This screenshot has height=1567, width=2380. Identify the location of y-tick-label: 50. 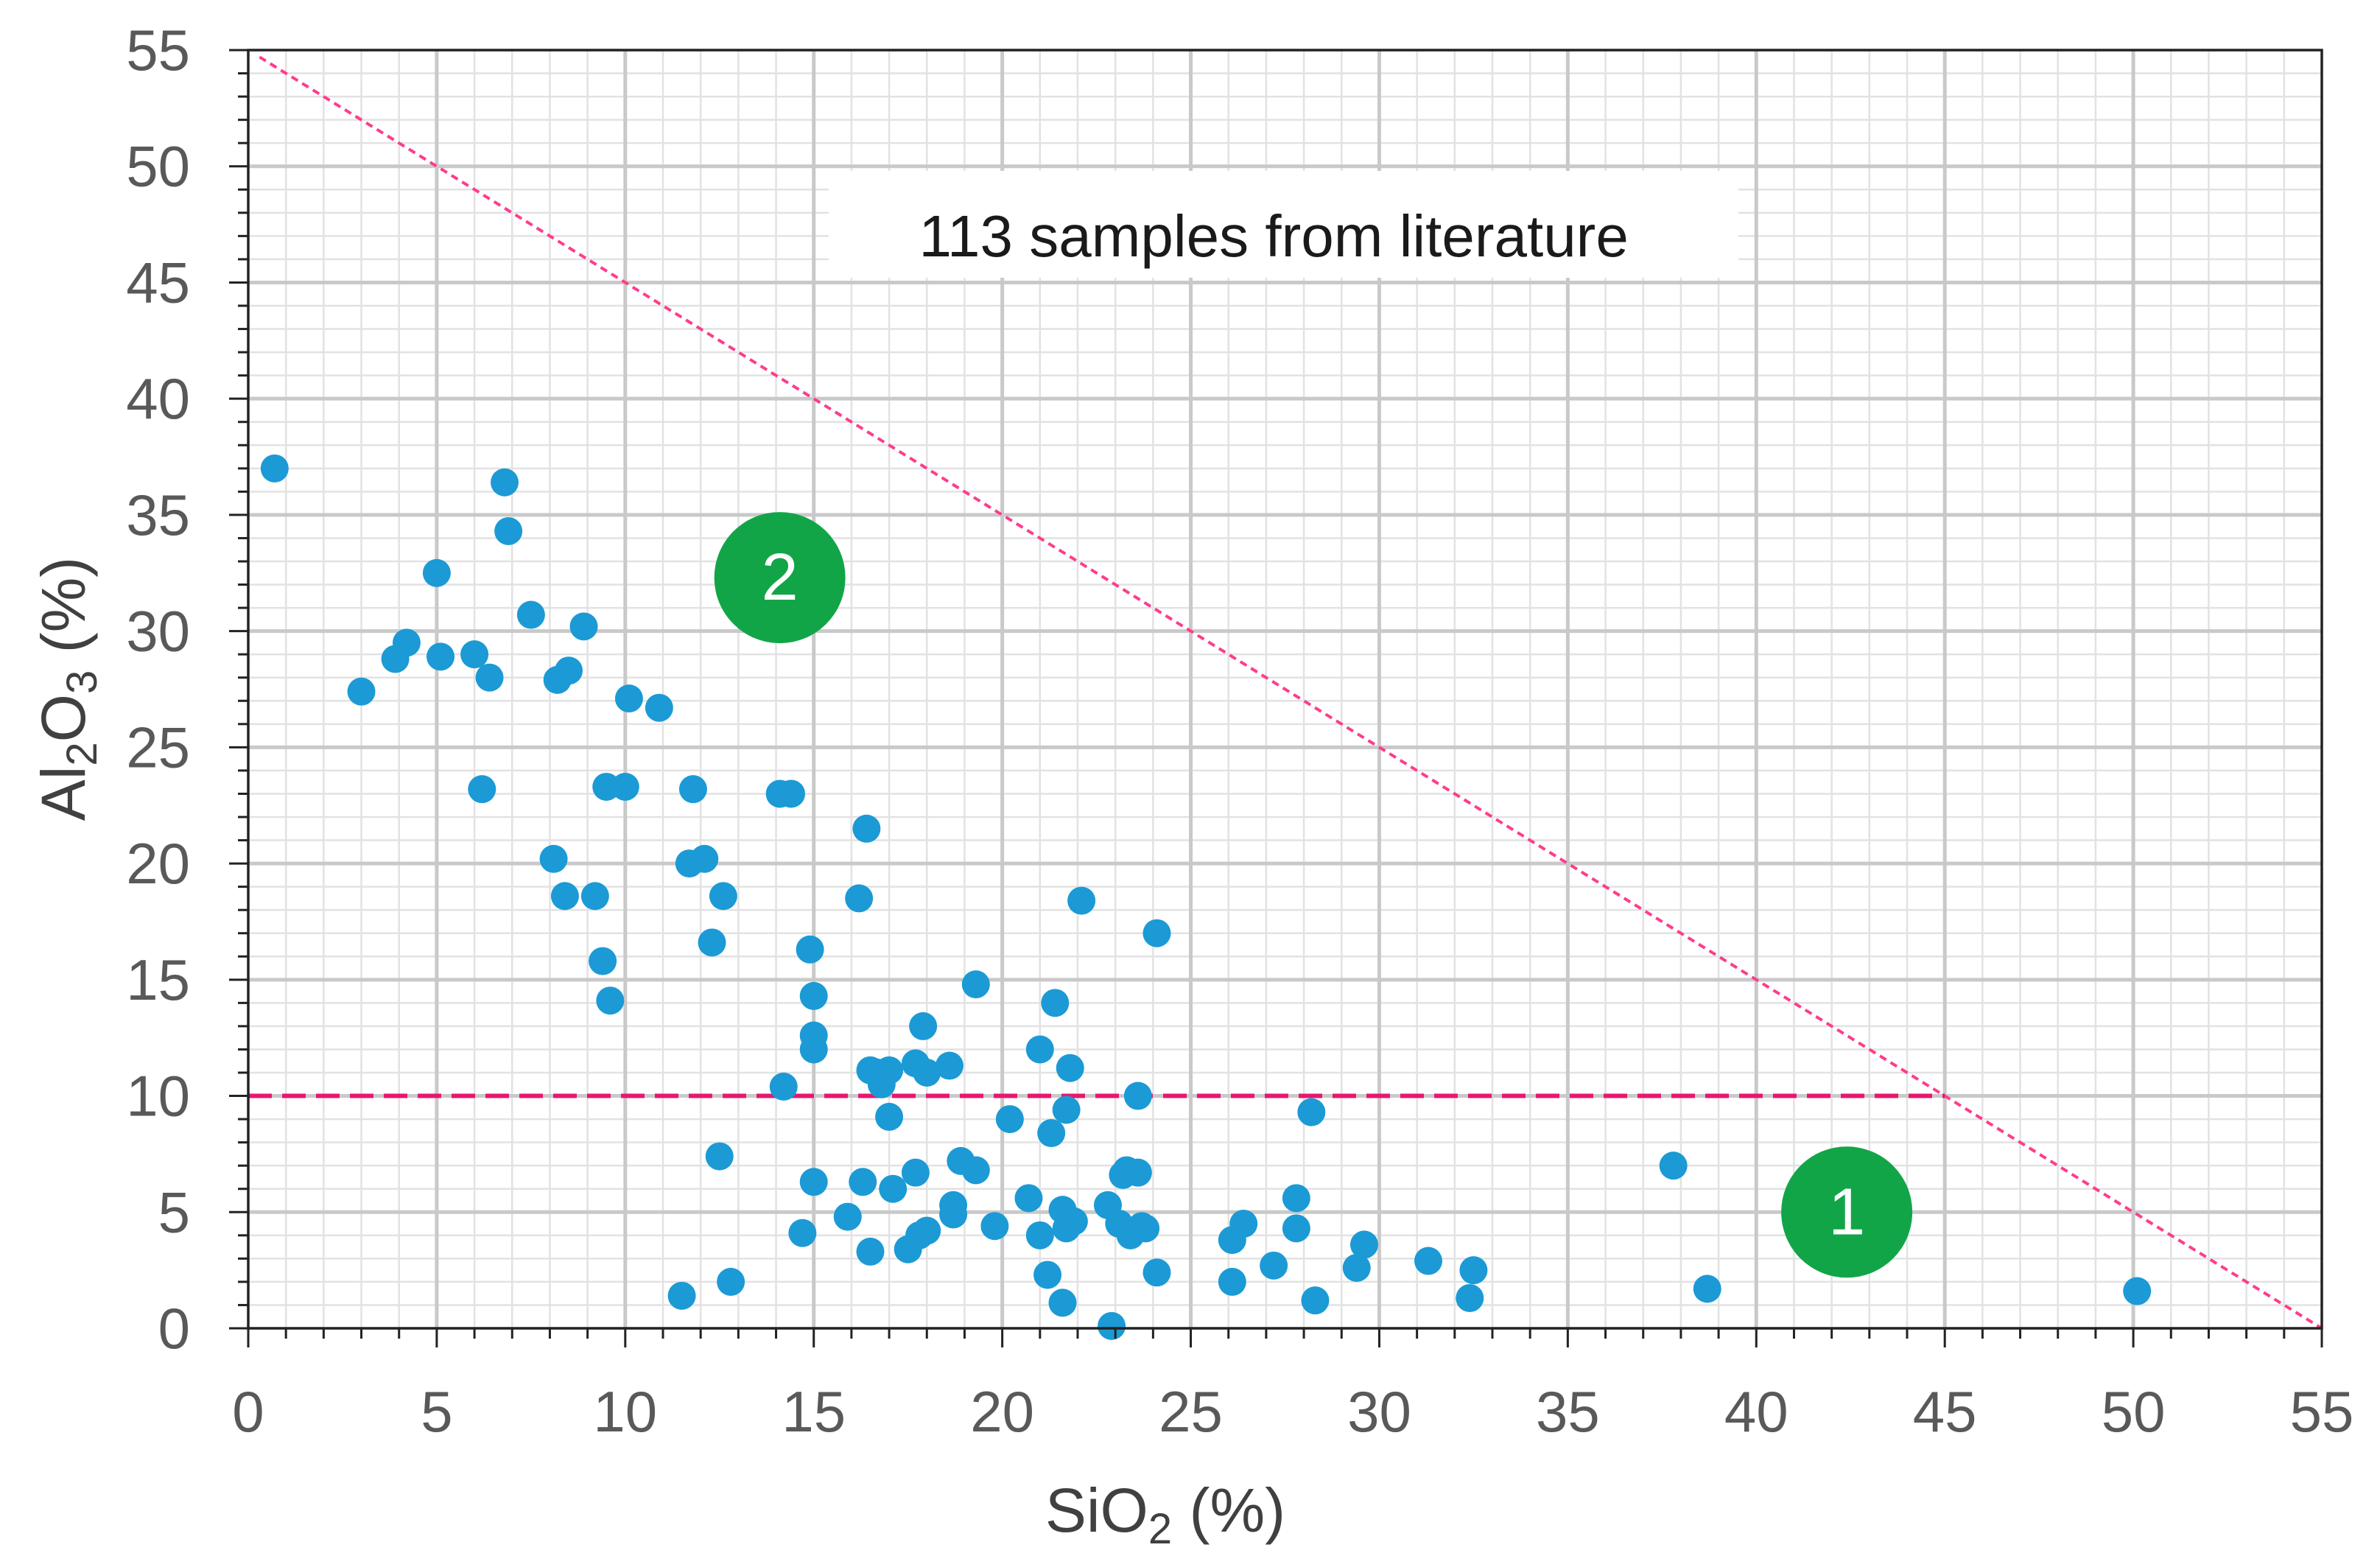
(158, 166).